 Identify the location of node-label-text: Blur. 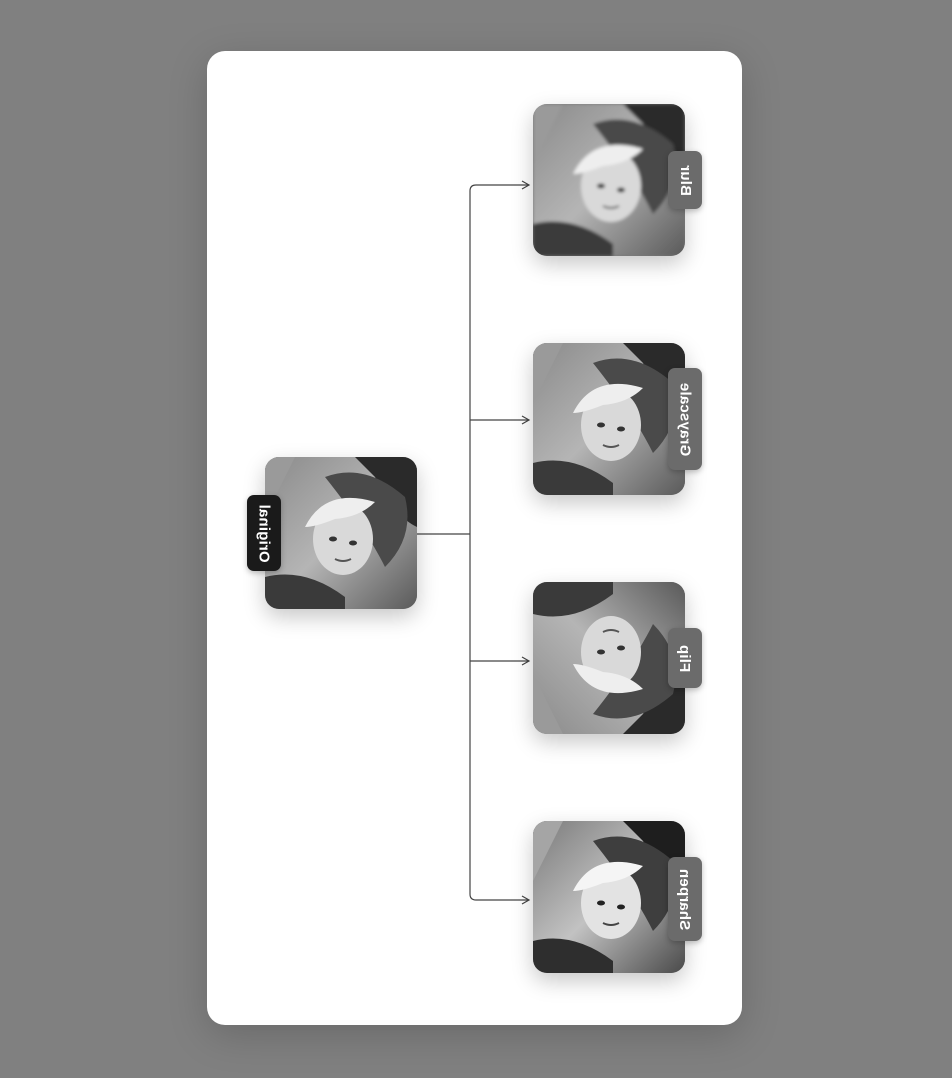
(685, 180).